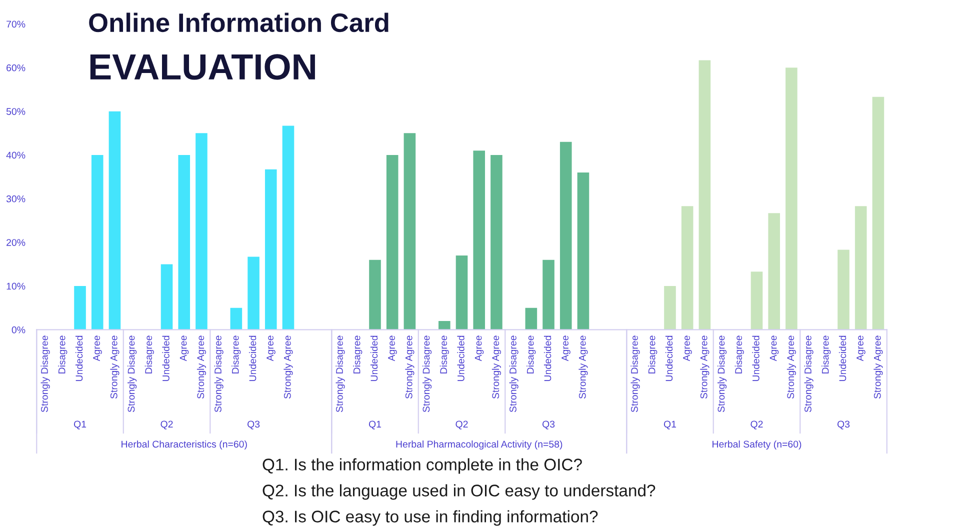  Describe the element at coordinates (422, 466) in the screenshot. I see `text: Q1. Is the information complete in the OIC?` at that location.